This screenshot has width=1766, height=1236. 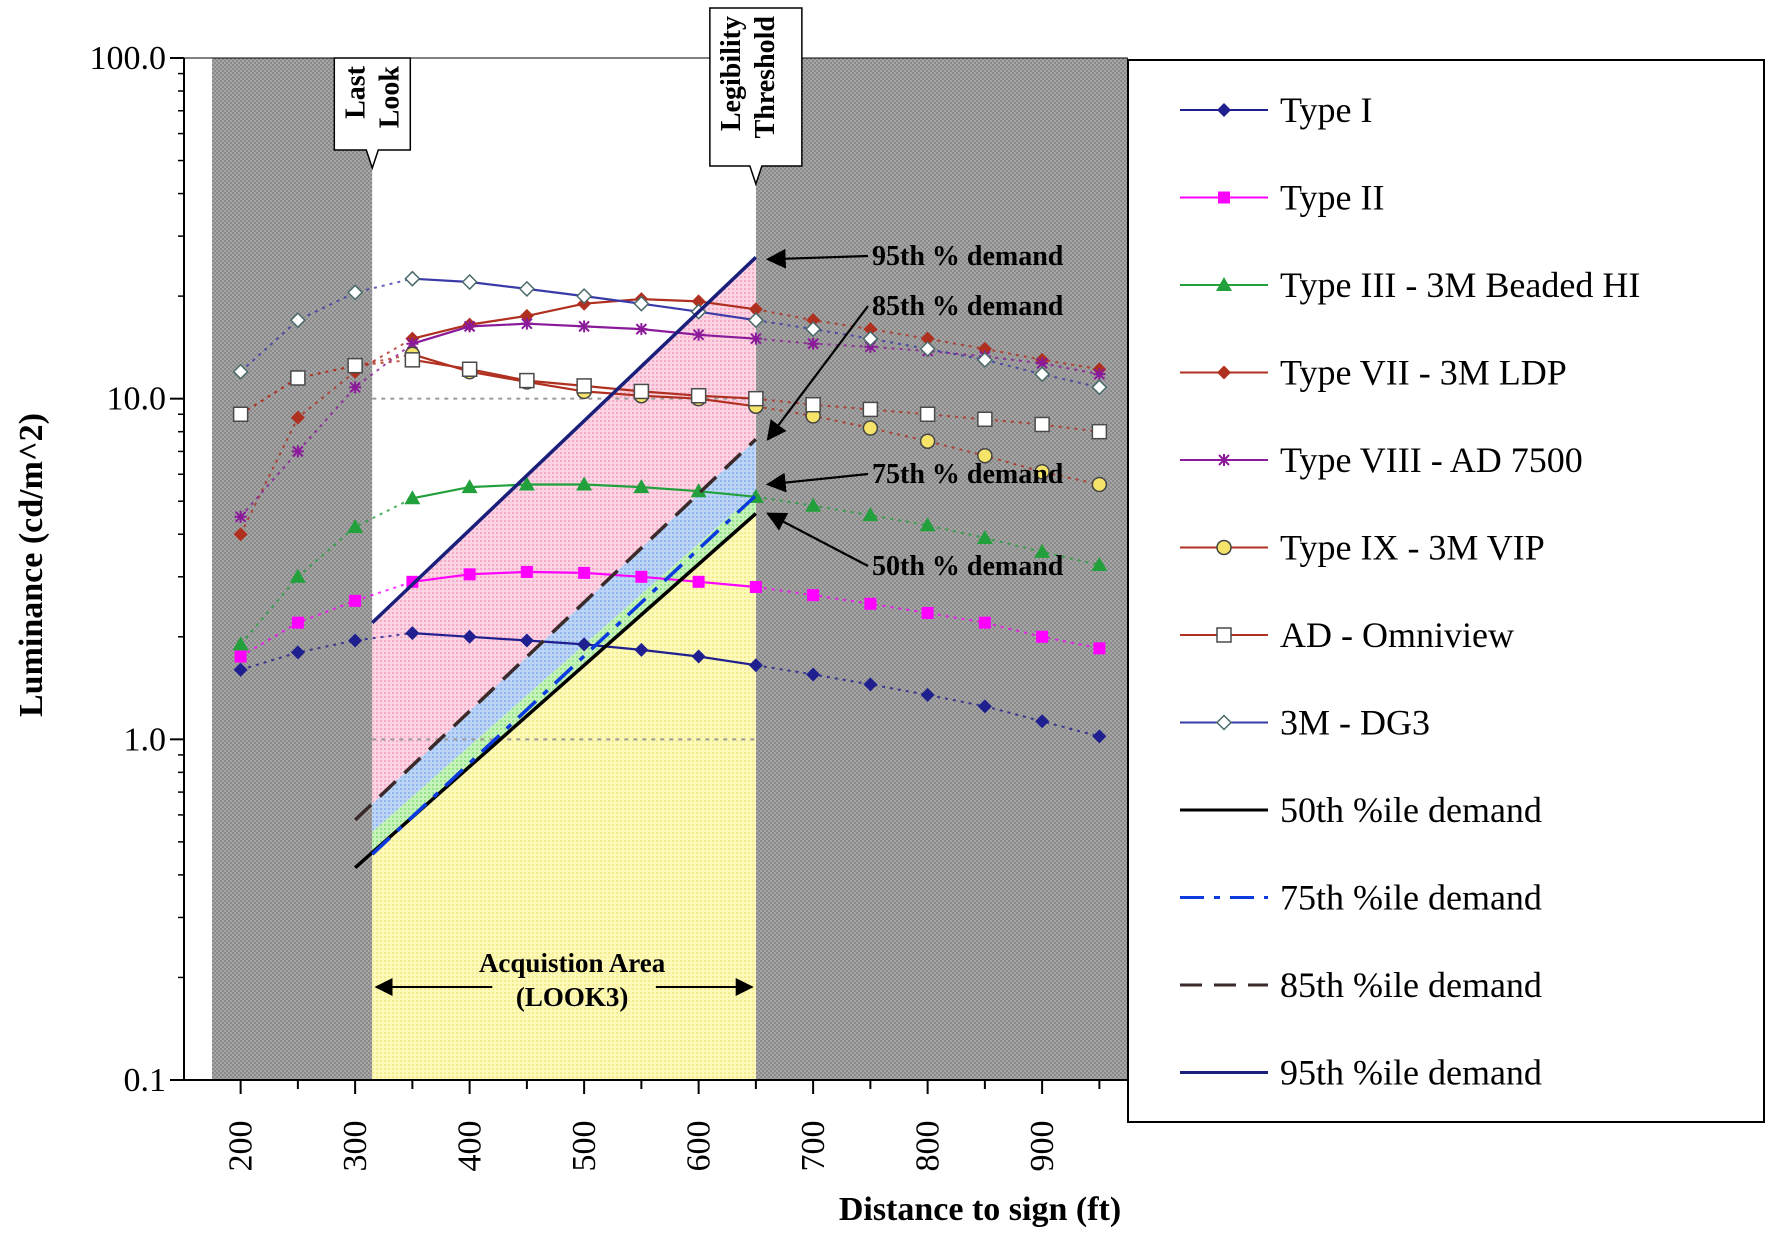 I want to click on legend-item: Type III - 3M Beaded HI, so click(x=1410, y=285).